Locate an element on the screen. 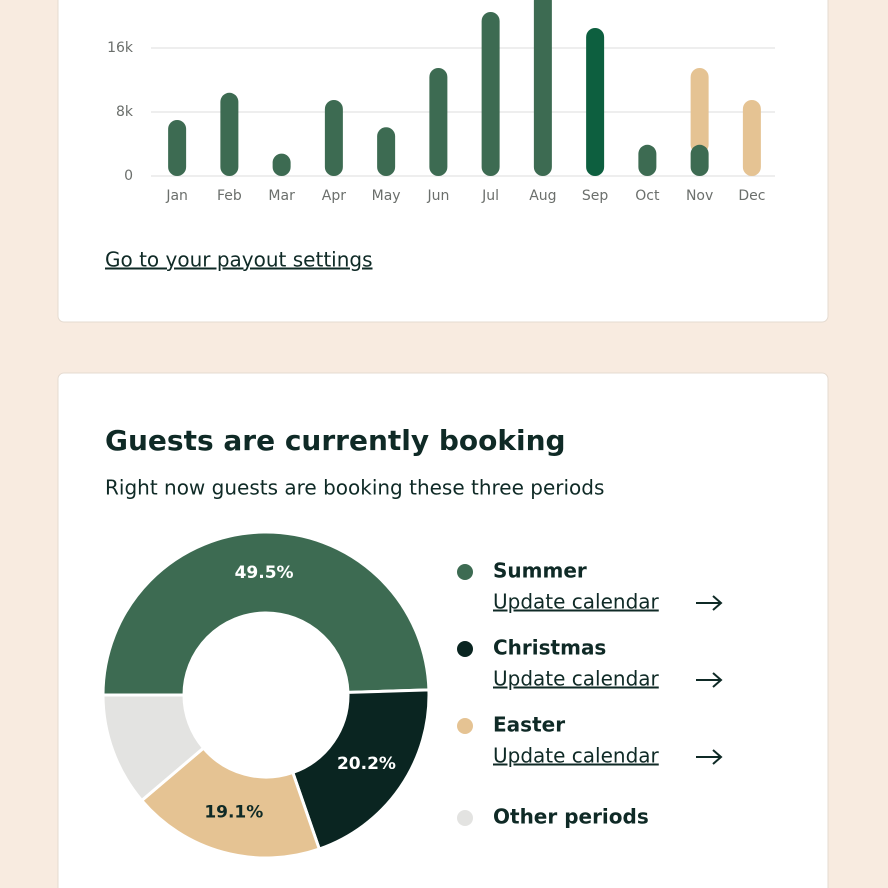 The height and width of the screenshot is (888, 888). slice-label: 20.2% is located at coordinates (366, 764).